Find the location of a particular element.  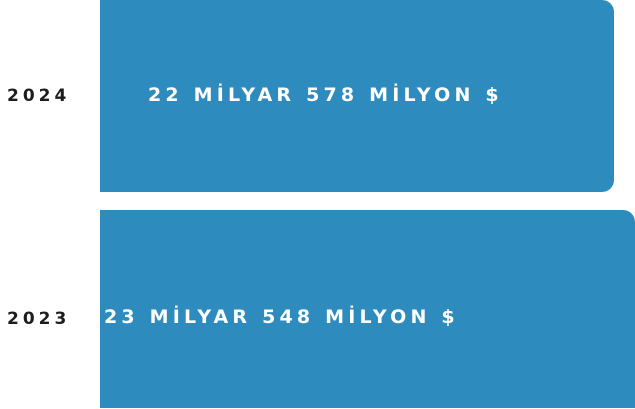

amount-text: 22 MİLYAR 578 MİLYON $ is located at coordinates (325, 95).